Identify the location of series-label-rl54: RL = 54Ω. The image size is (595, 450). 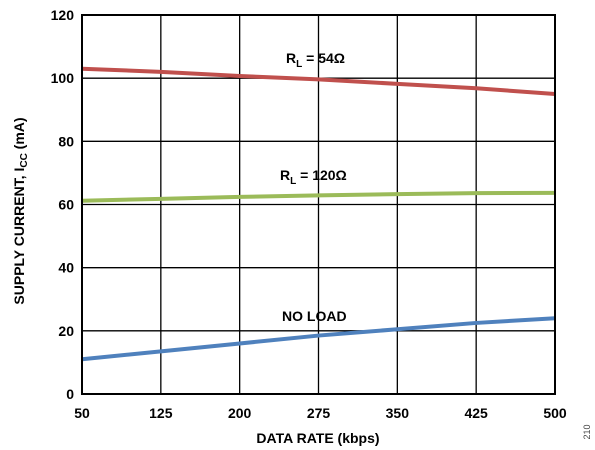
(315, 60).